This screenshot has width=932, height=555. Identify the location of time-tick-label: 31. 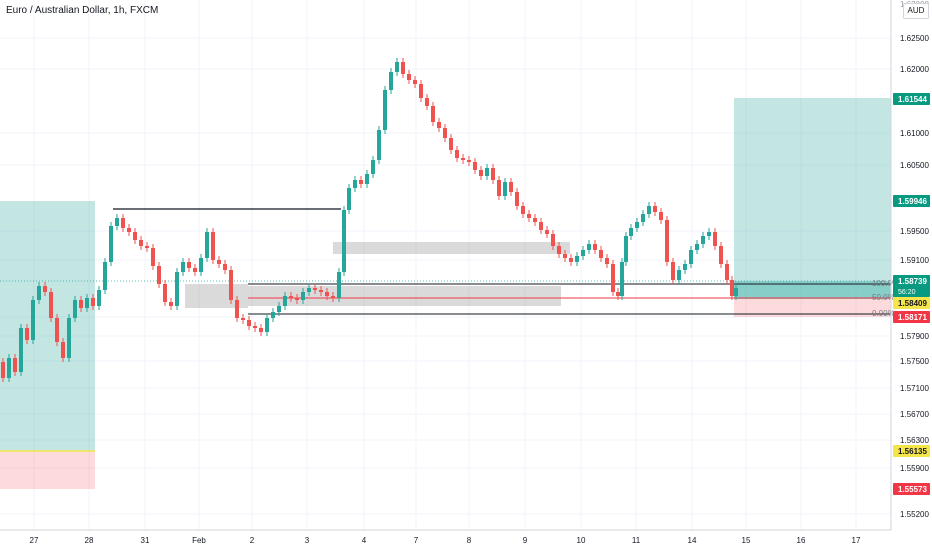
(145, 540).